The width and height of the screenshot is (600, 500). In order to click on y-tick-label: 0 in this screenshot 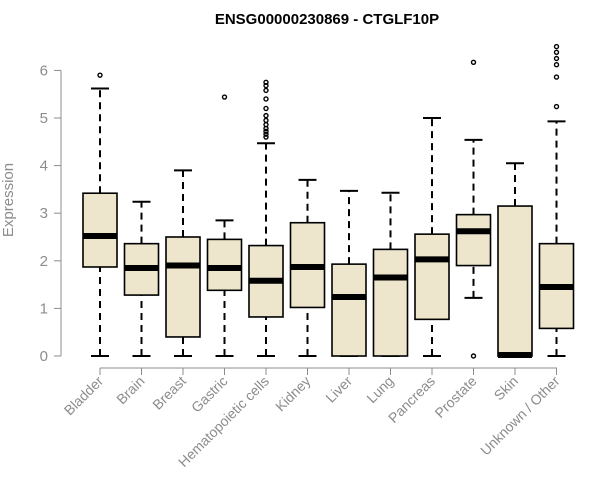, I will do `click(44, 356)`.